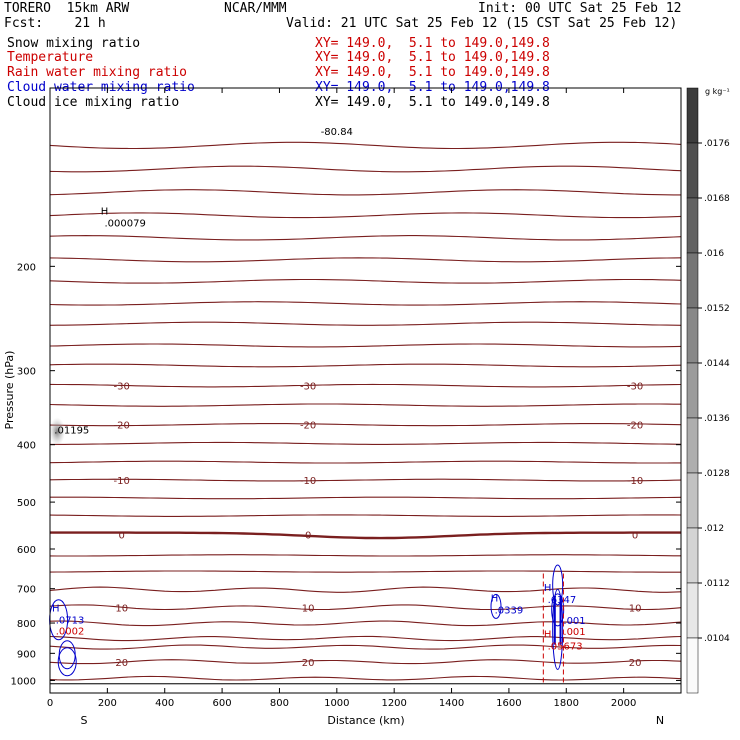 This screenshot has height=740, width=740. I want to click on extremum-value: .0713, so click(70, 620).